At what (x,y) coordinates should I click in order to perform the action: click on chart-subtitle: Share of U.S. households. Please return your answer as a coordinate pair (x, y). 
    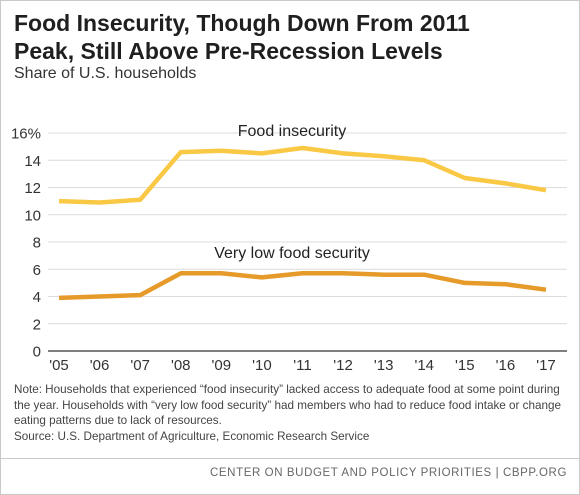
    Looking at the image, I should click on (105, 73).